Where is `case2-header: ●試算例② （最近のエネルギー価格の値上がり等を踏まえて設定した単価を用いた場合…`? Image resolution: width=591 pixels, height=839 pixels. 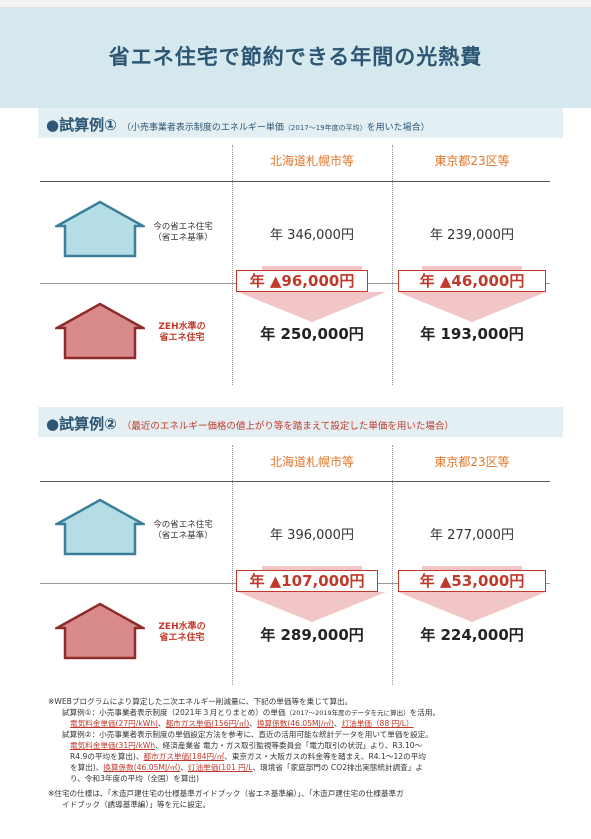
case2-header: ●試算例② （最近のエネルギー価格の値上がり等を踏まえて設定した単価を用いた場合… is located at coordinates (300, 422).